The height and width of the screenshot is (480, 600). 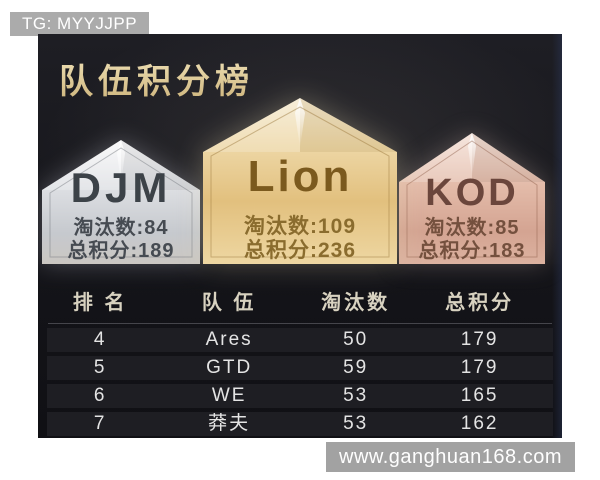 I want to click on team-cell: WE, so click(x=229, y=395).